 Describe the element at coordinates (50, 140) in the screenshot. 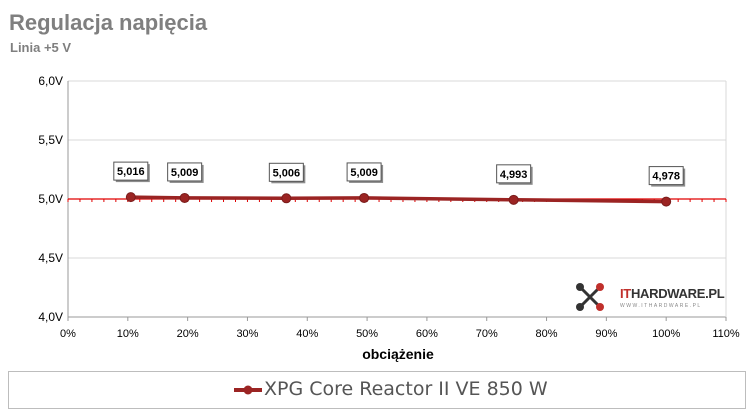

I see `y-tick-label: 5,5V` at that location.